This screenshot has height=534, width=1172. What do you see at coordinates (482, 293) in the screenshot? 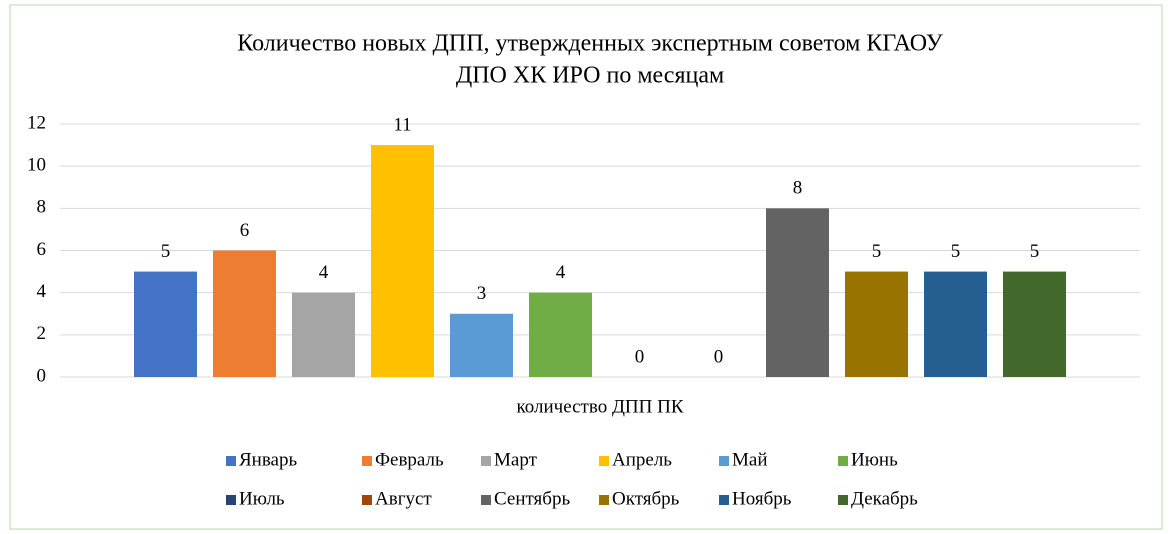
I see `data-label: 3` at bounding box center [482, 293].